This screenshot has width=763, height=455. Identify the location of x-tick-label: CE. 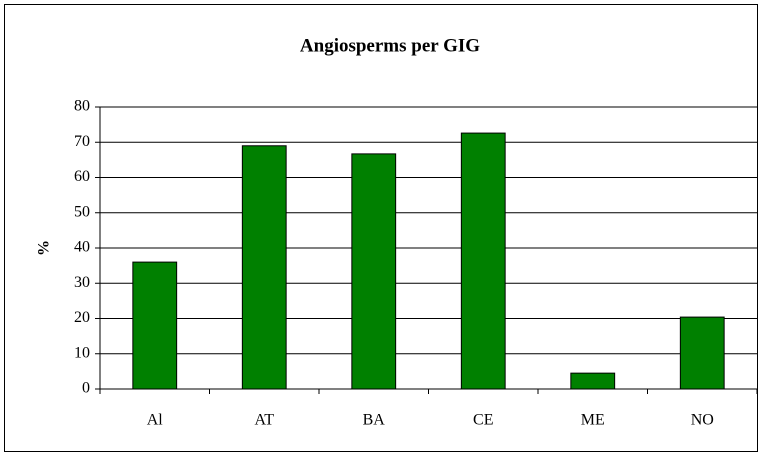
(483, 420).